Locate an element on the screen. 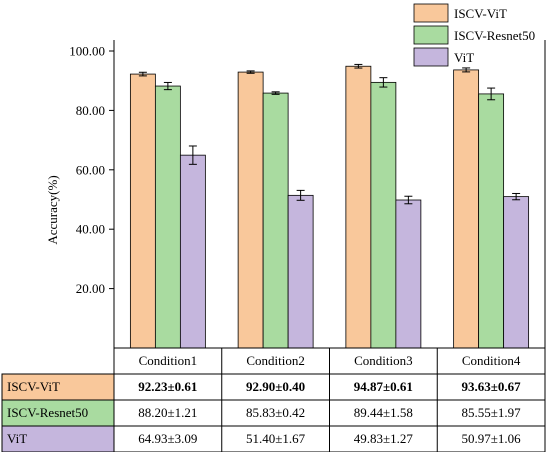 Image resolution: width=550 pixels, height=452 pixels. legend-label: ISCV-ViT is located at coordinates (480, 13).